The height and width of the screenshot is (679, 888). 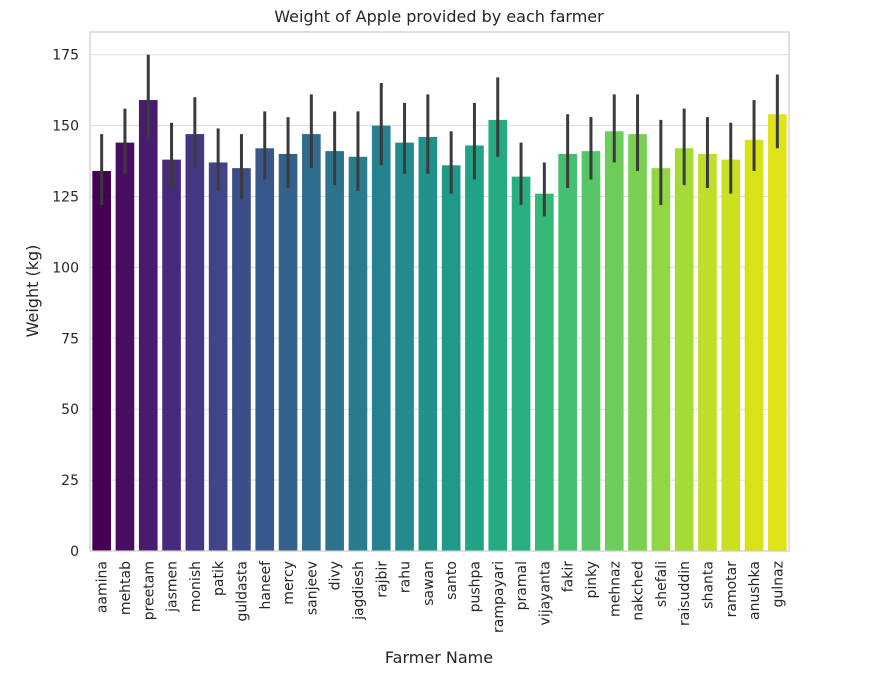 What do you see at coordinates (439, 657) in the screenshot?
I see `x-axis-title: Farmer Name` at bounding box center [439, 657].